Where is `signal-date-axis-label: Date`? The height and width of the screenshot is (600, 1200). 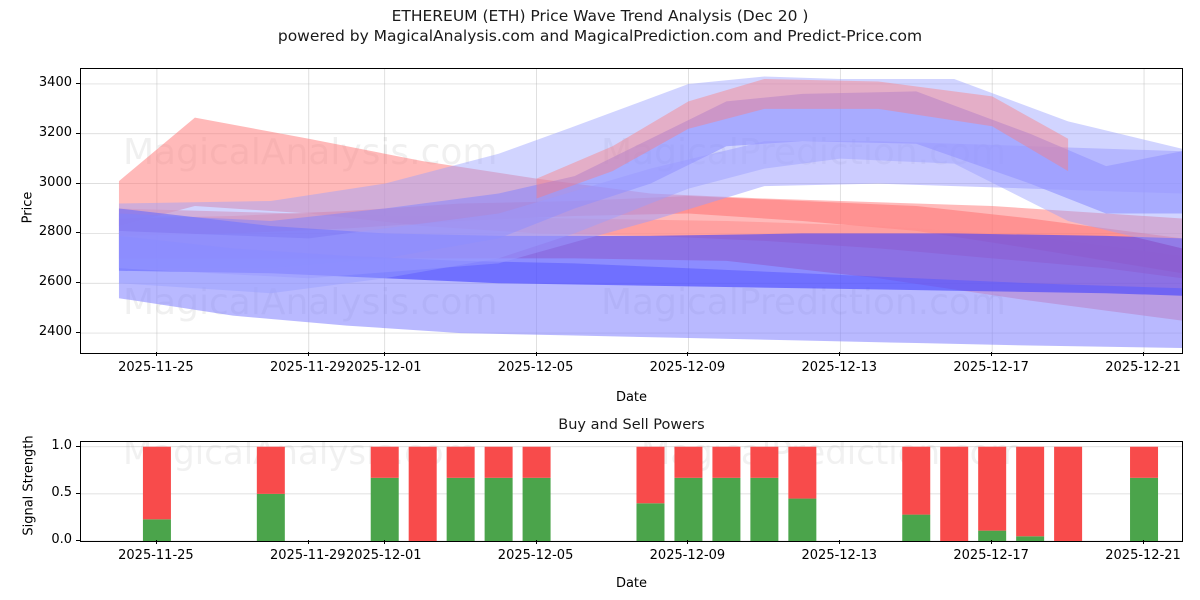
signal-date-axis-label: Date is located at coordinates (631, 583).